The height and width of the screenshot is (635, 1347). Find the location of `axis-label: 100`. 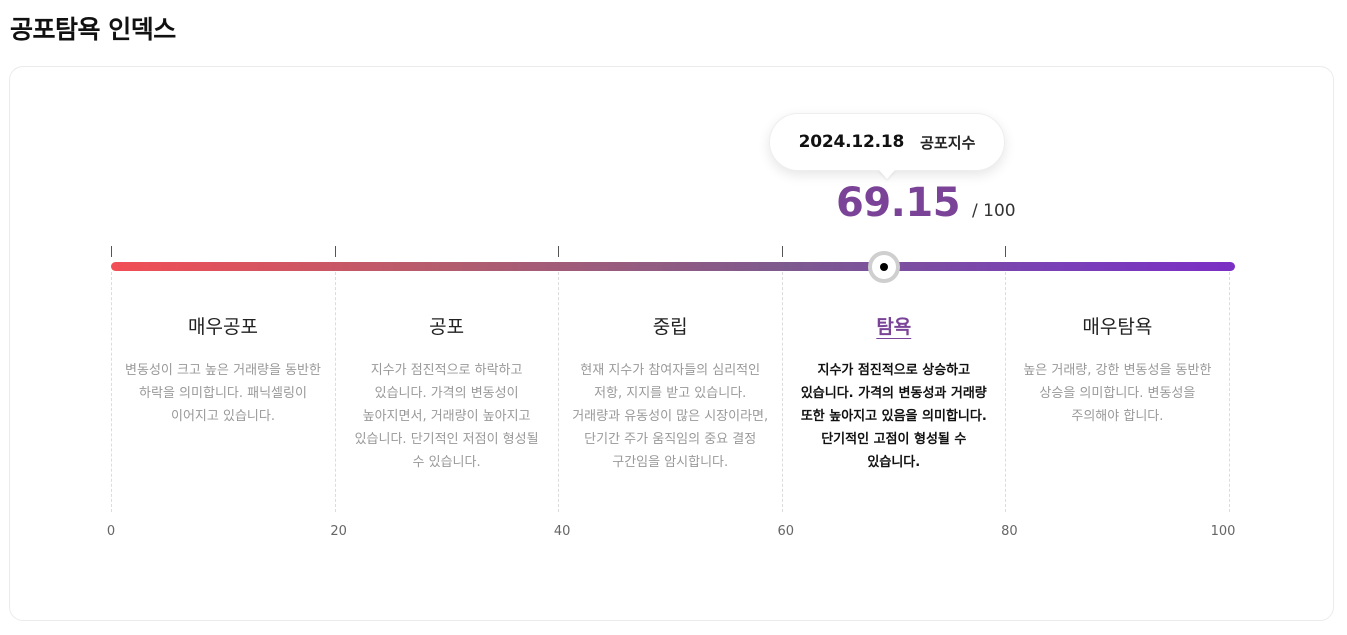

axis-label: 100 is located at coordinates (1223, 531).